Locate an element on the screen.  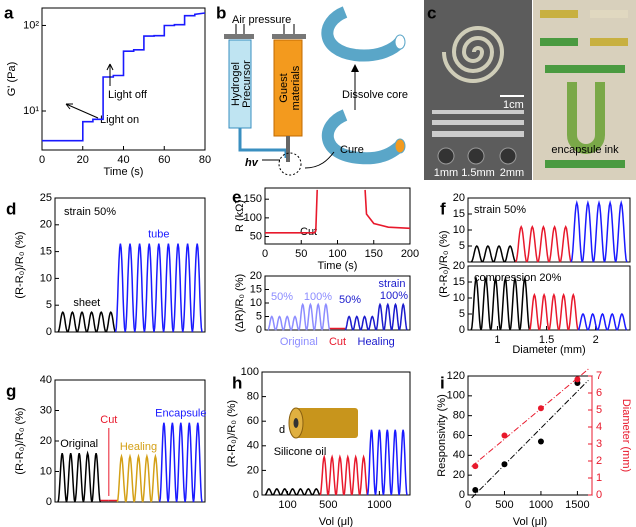
y-tick-label: 120 is located at coordinates (456, 376).